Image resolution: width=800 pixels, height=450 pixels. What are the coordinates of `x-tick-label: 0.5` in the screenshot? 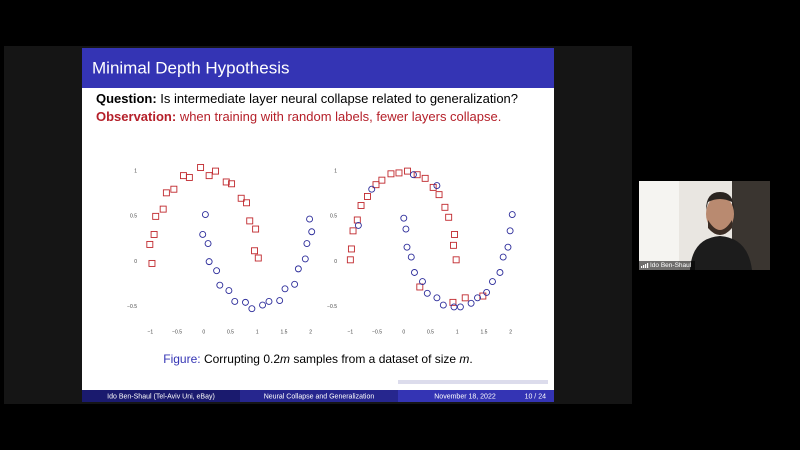 It's located at (430, 332).